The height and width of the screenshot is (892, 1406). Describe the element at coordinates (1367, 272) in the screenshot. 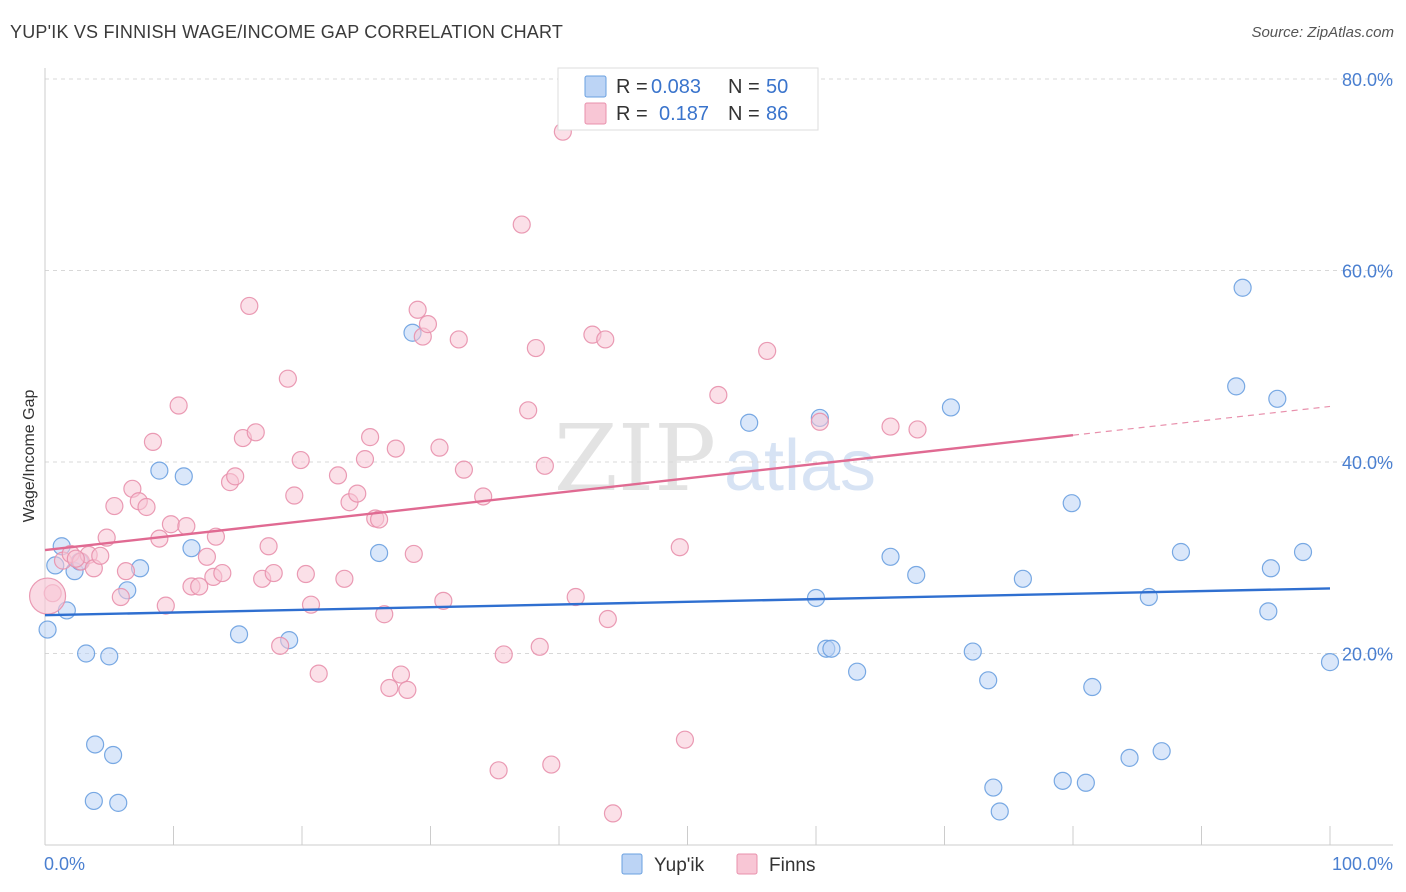

I see `y-tick-label-60: 60.0%` at that location.